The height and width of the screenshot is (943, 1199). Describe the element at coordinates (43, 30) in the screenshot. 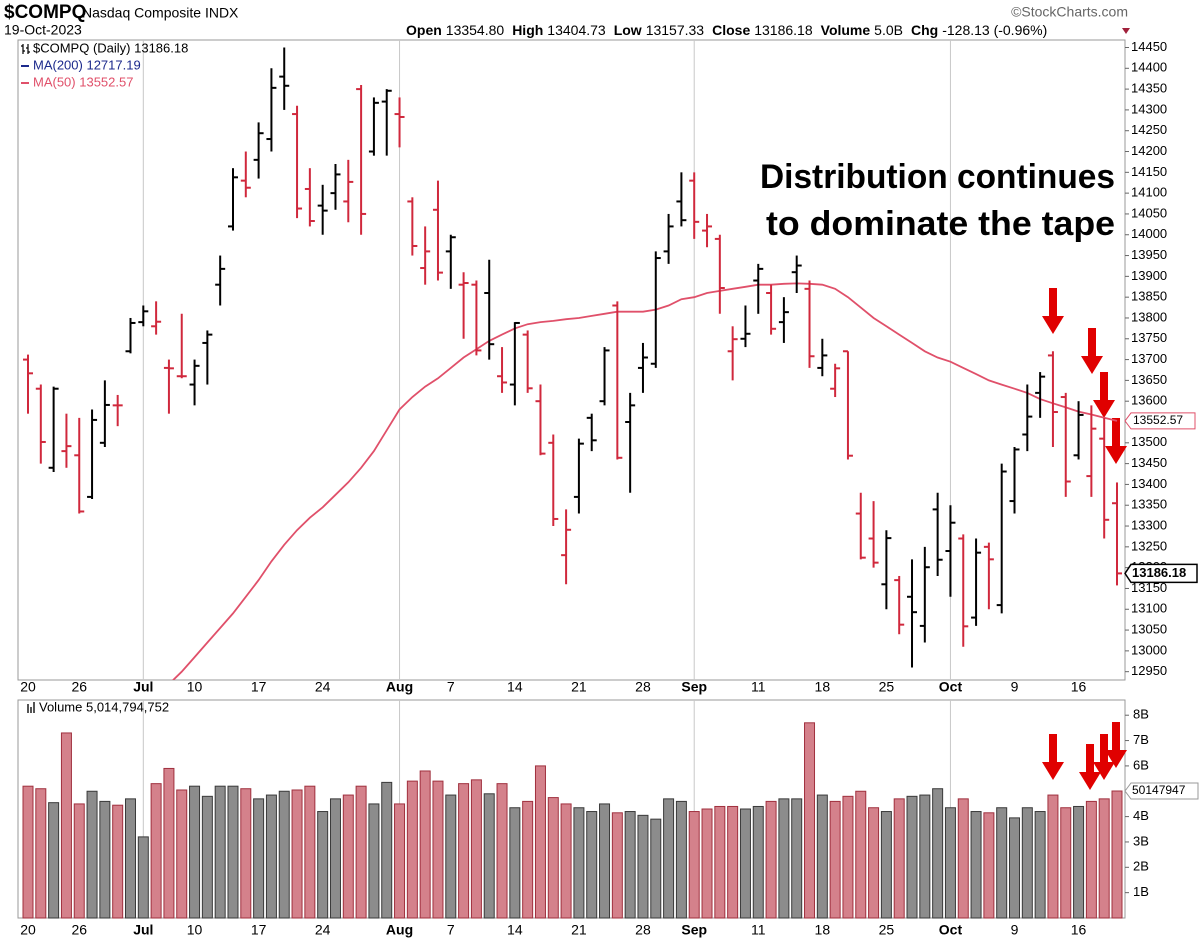

I see `date: 19-Oct-2023` at that location.